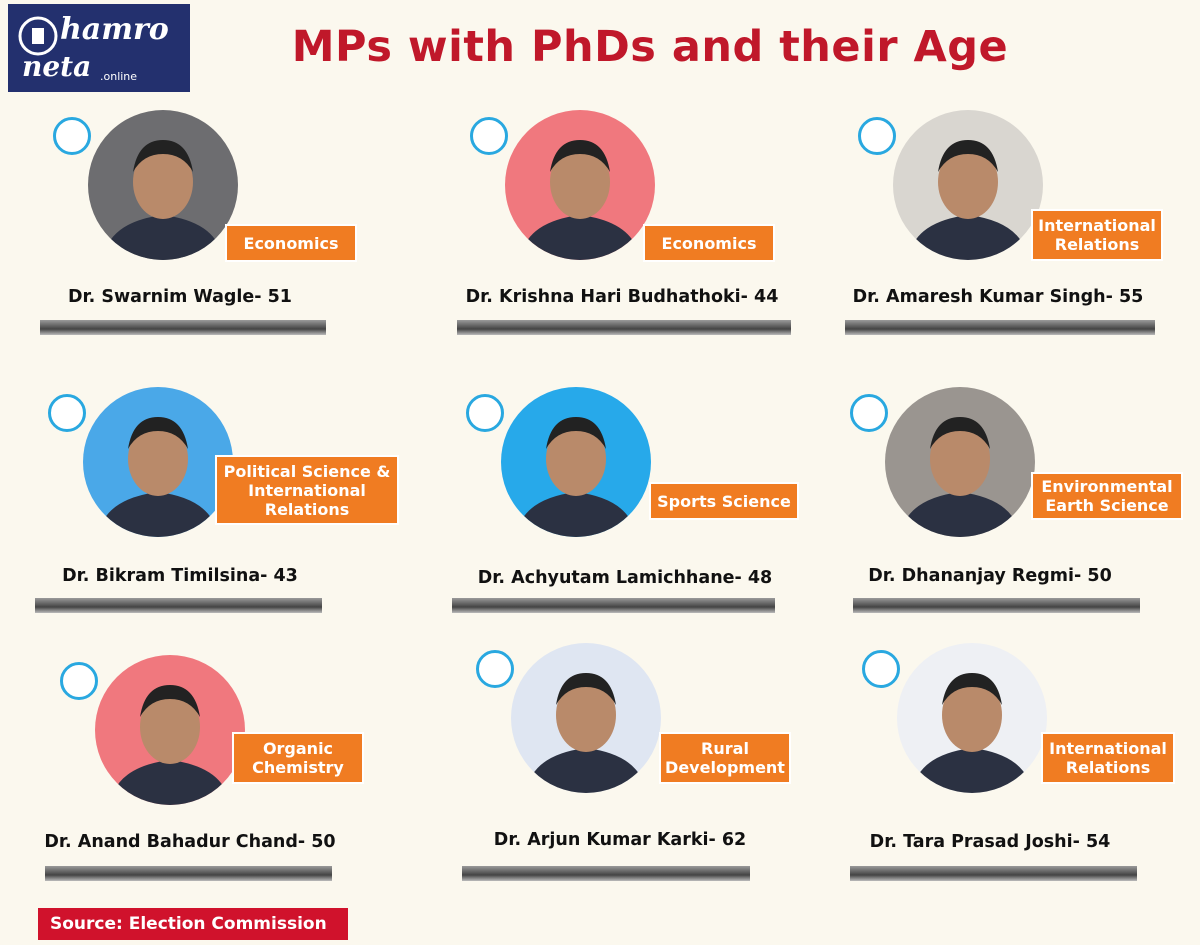 Image resolution: width=1200 pixels, height=945 pixels. What do you see at coordinates (725, 748) in the screenshot?
I see `field-line: Rural` at bounding box center [725, 748].